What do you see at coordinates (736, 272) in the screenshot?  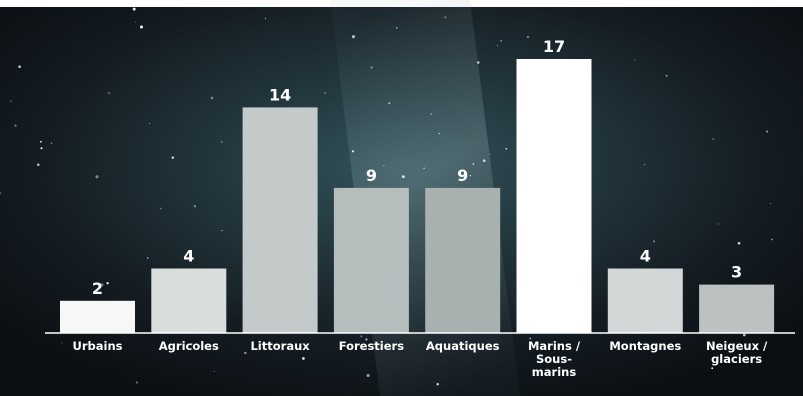 I see `data-label: 3` at bounding box center [736, 272].